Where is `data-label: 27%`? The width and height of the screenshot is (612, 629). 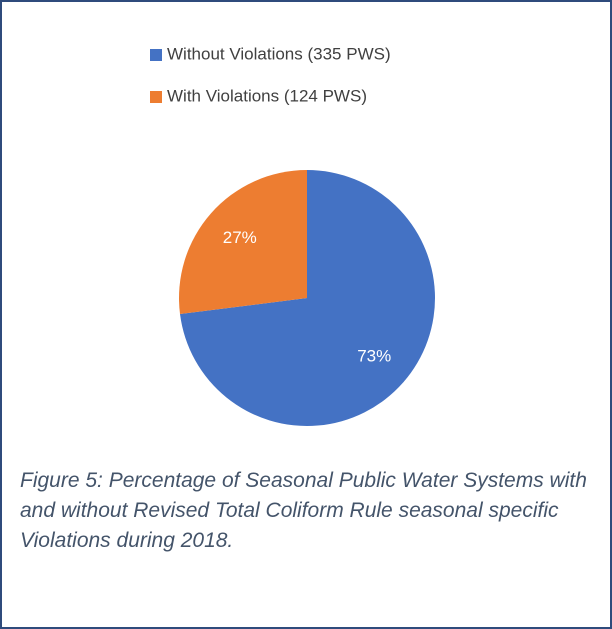
data-label: 27% is located at coordinates (240, 237).